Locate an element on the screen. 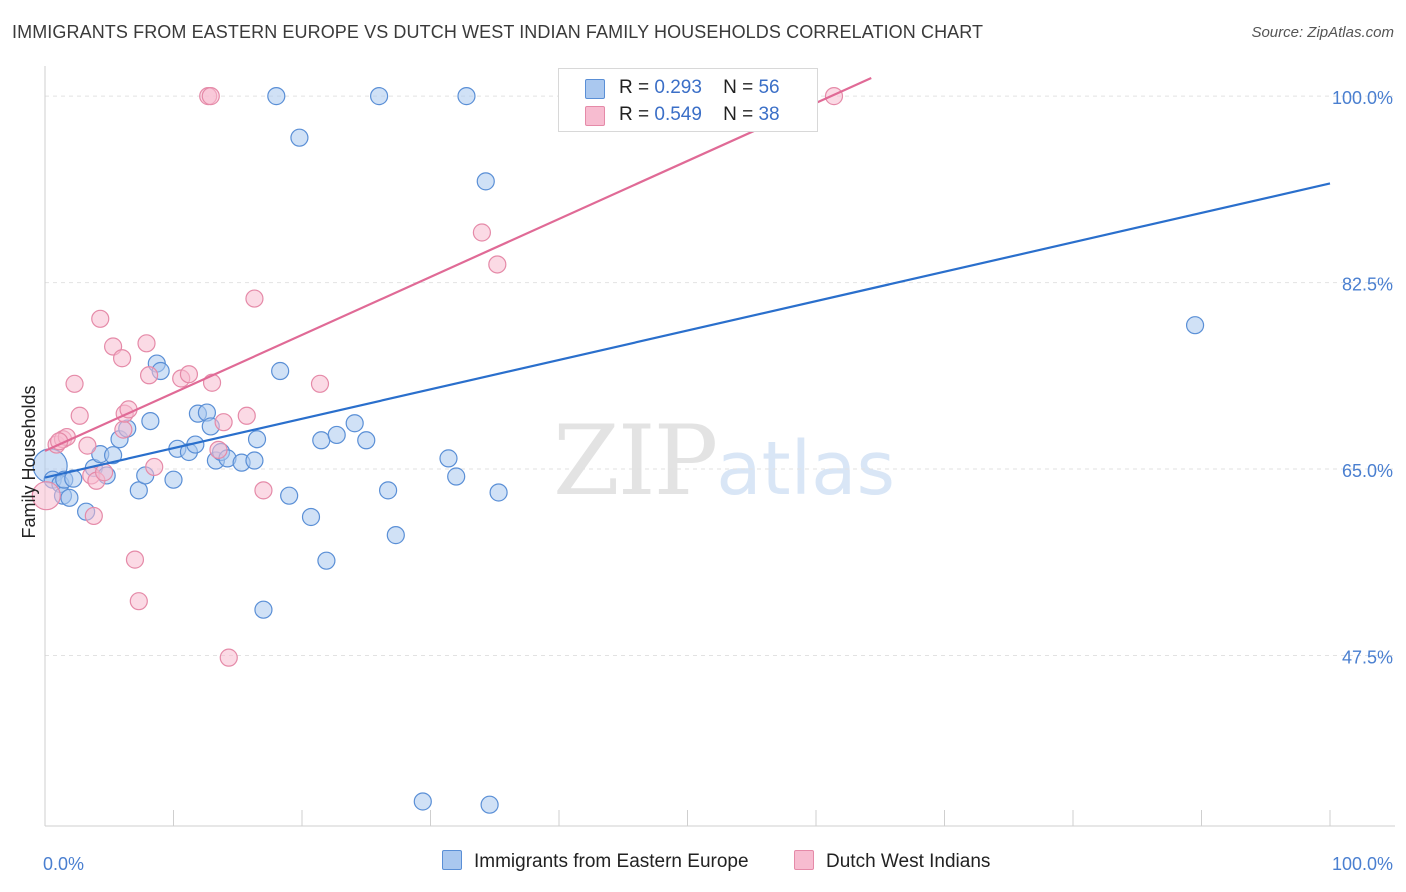 The height and width of the screenshot is (892, 1406). legend-n-value: 38 is located at coordinates (769, 114).